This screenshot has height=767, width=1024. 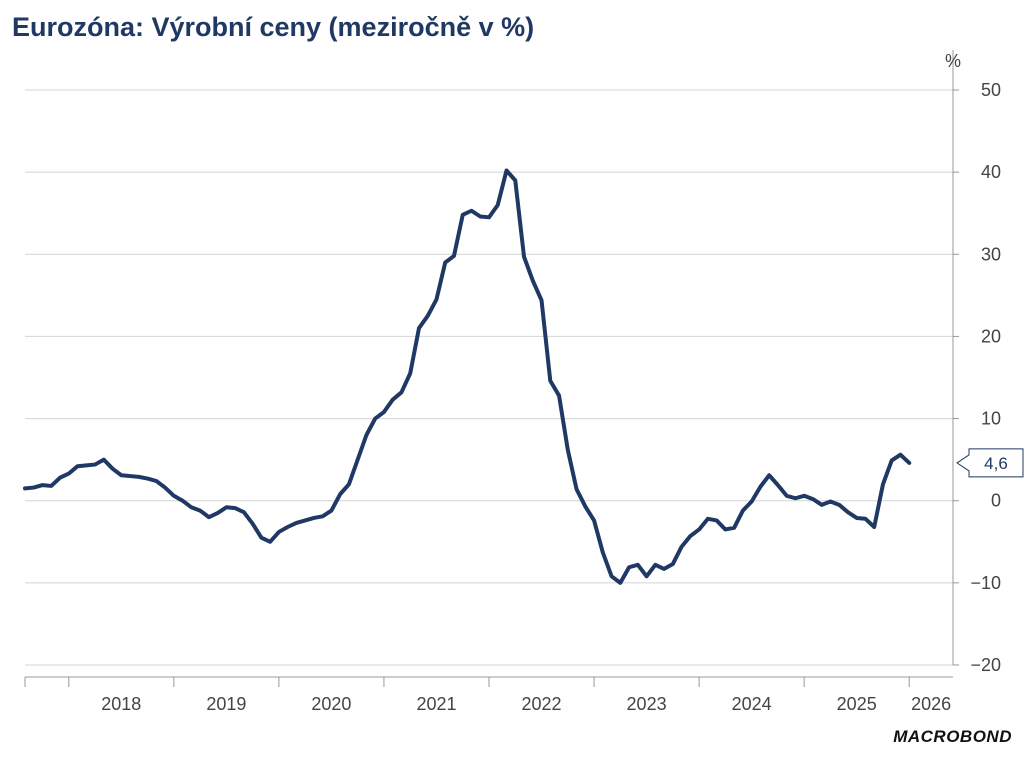 What do you see at coordinates (996, 501) in the screenshot?
I see `y-tick-label: 0` at bounding box center [996, 501].